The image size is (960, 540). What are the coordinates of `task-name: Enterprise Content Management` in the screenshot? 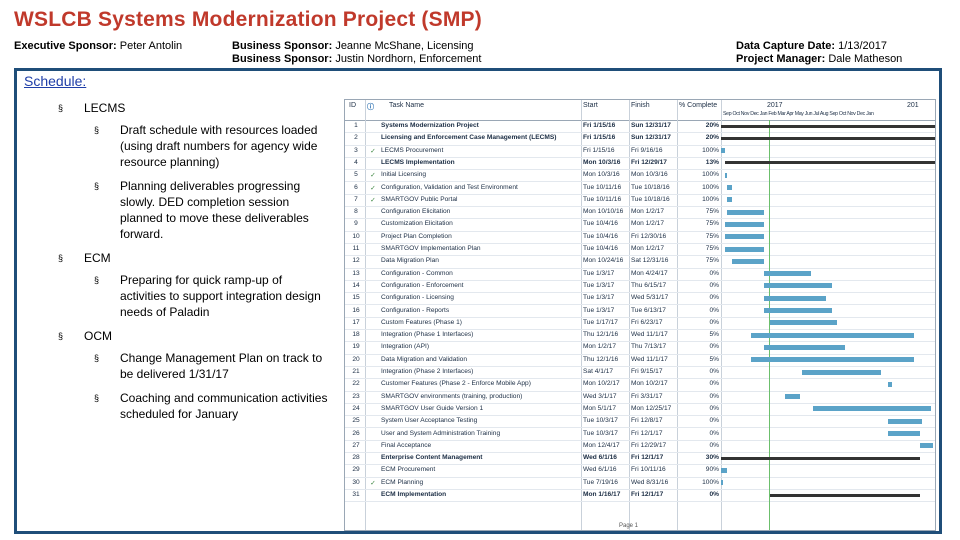 It's located at (432, 458).